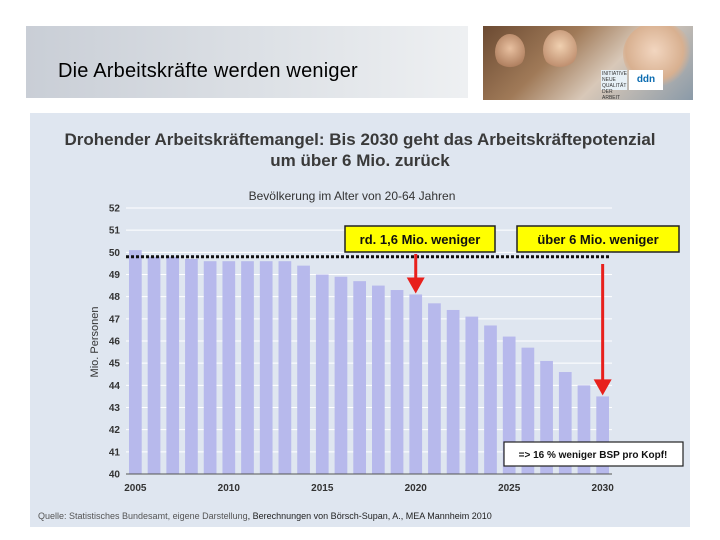 The width and height of the screenshot is (720, 540). I want to click on y-tick-label: 43, so click(115, 408).